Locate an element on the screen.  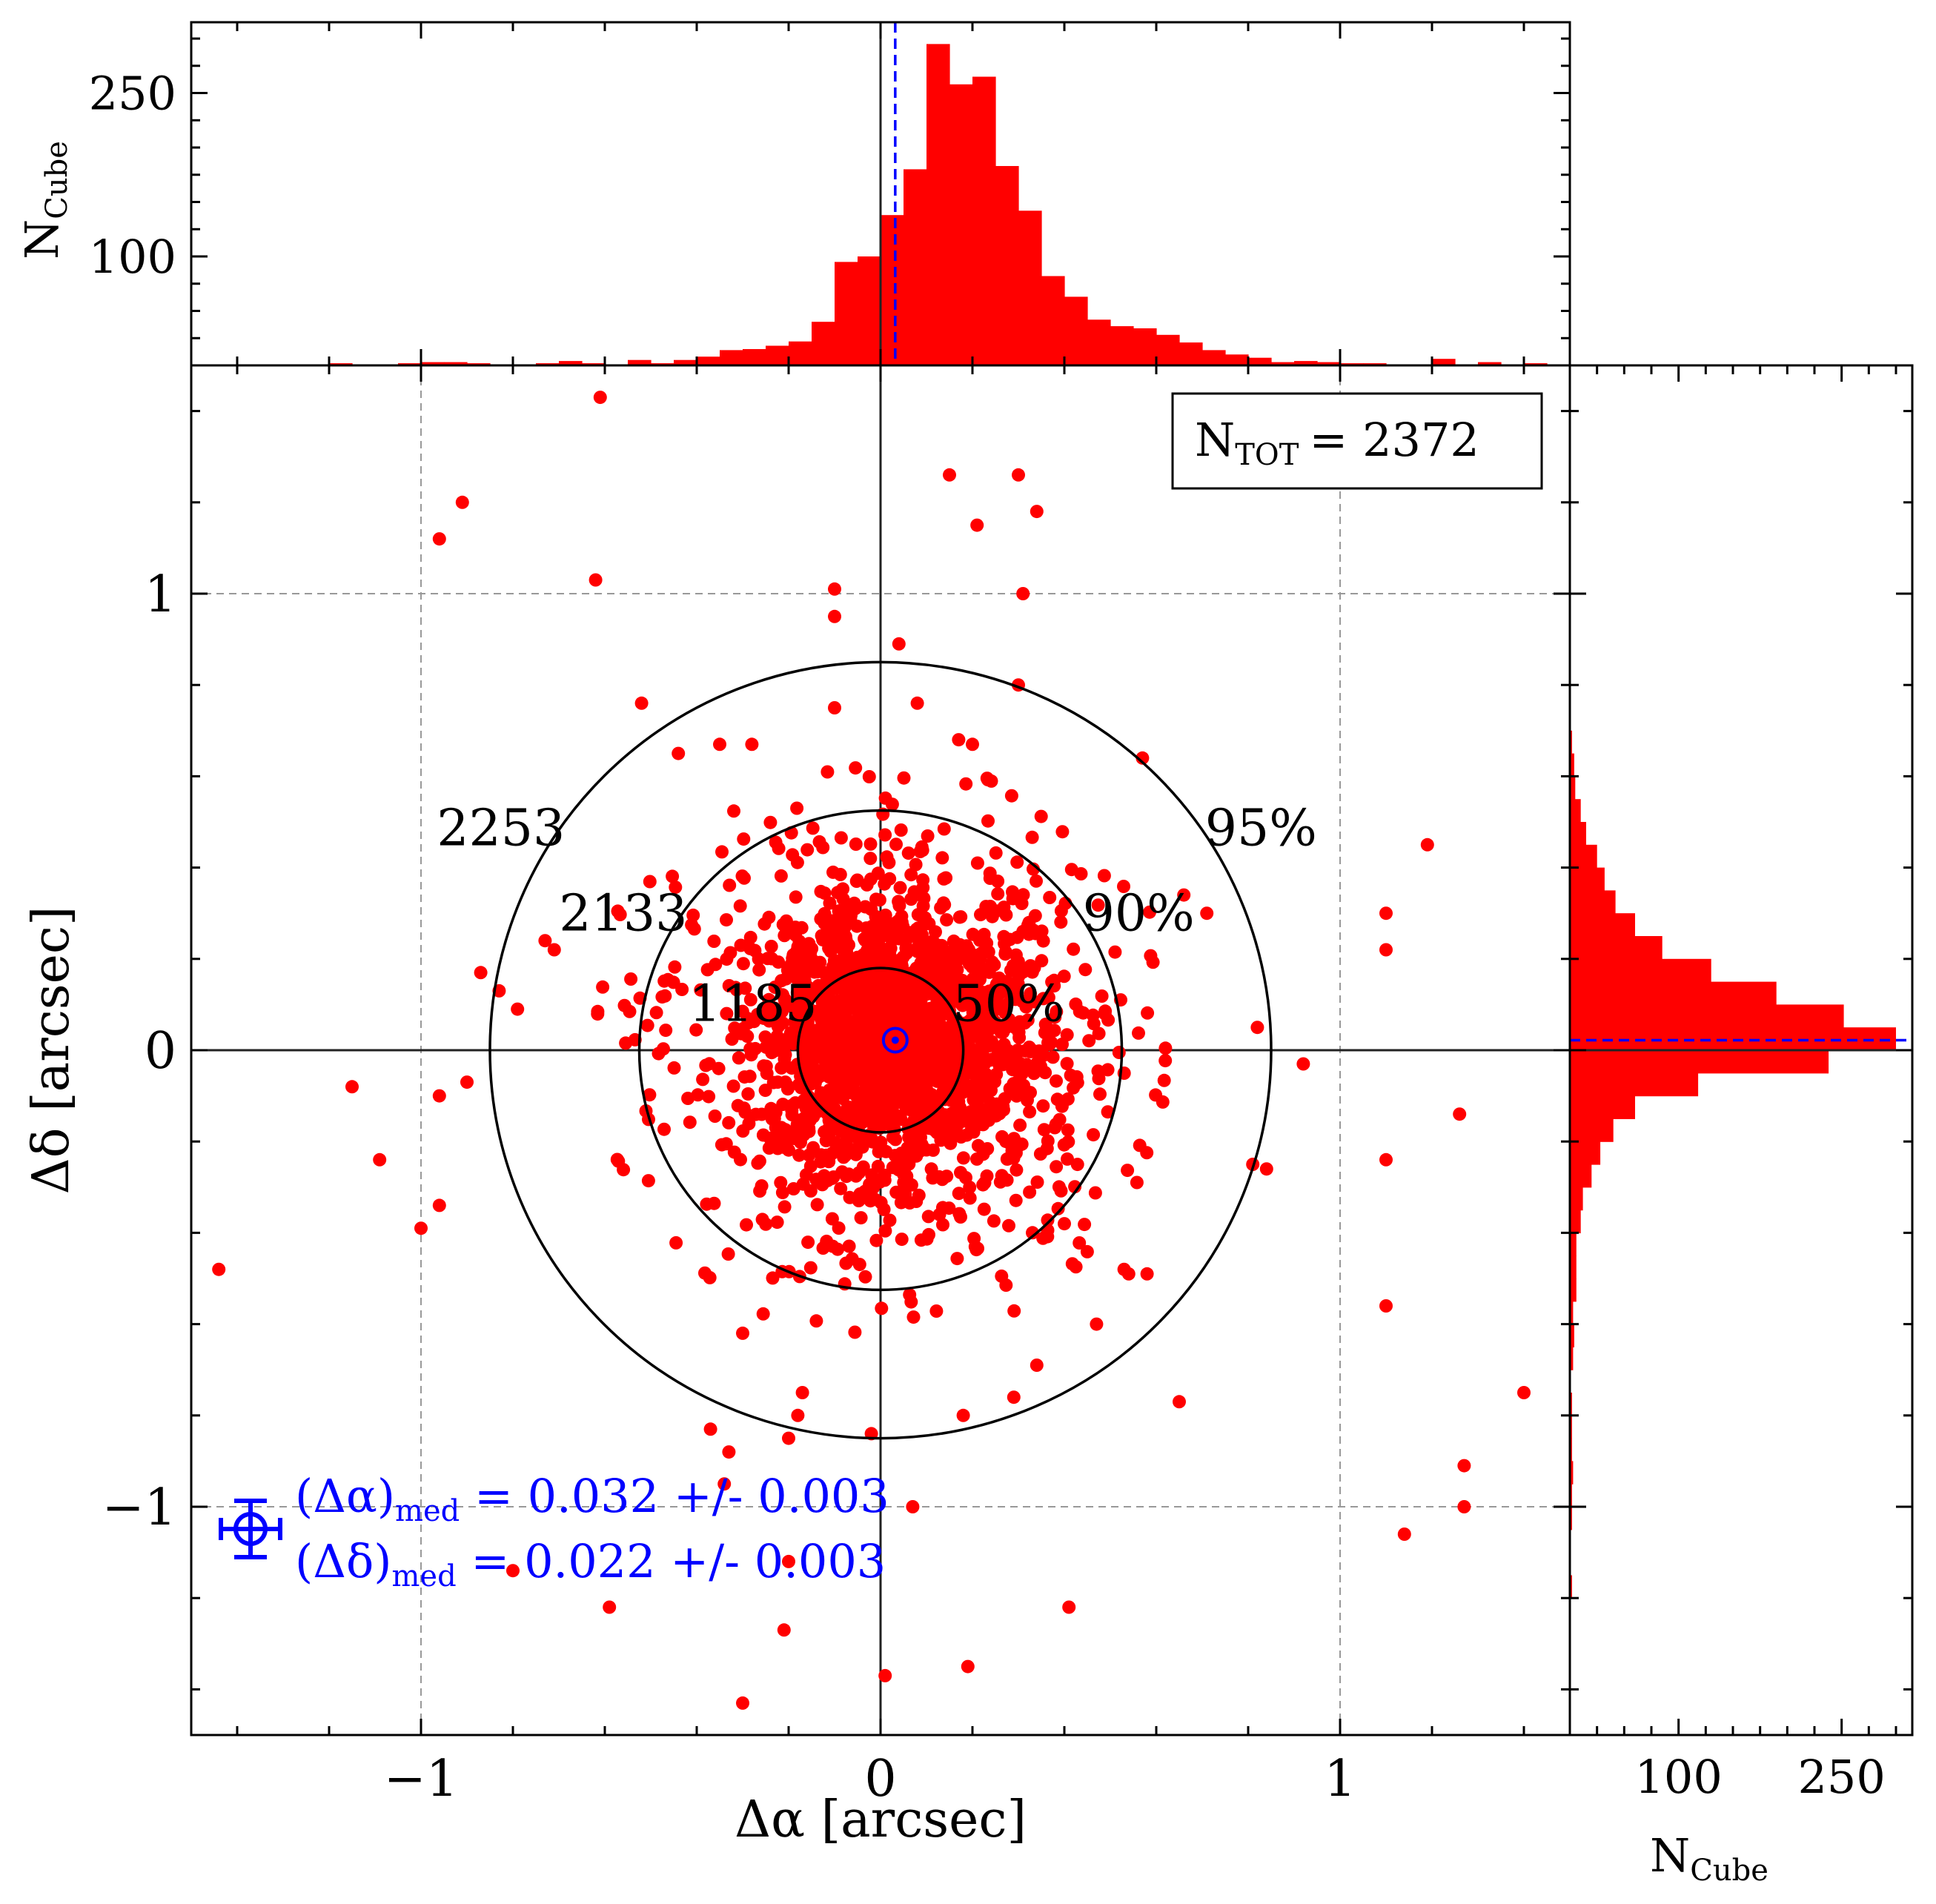
top-histogram-ticks: 100 250 is located at coordinates (829, 193).